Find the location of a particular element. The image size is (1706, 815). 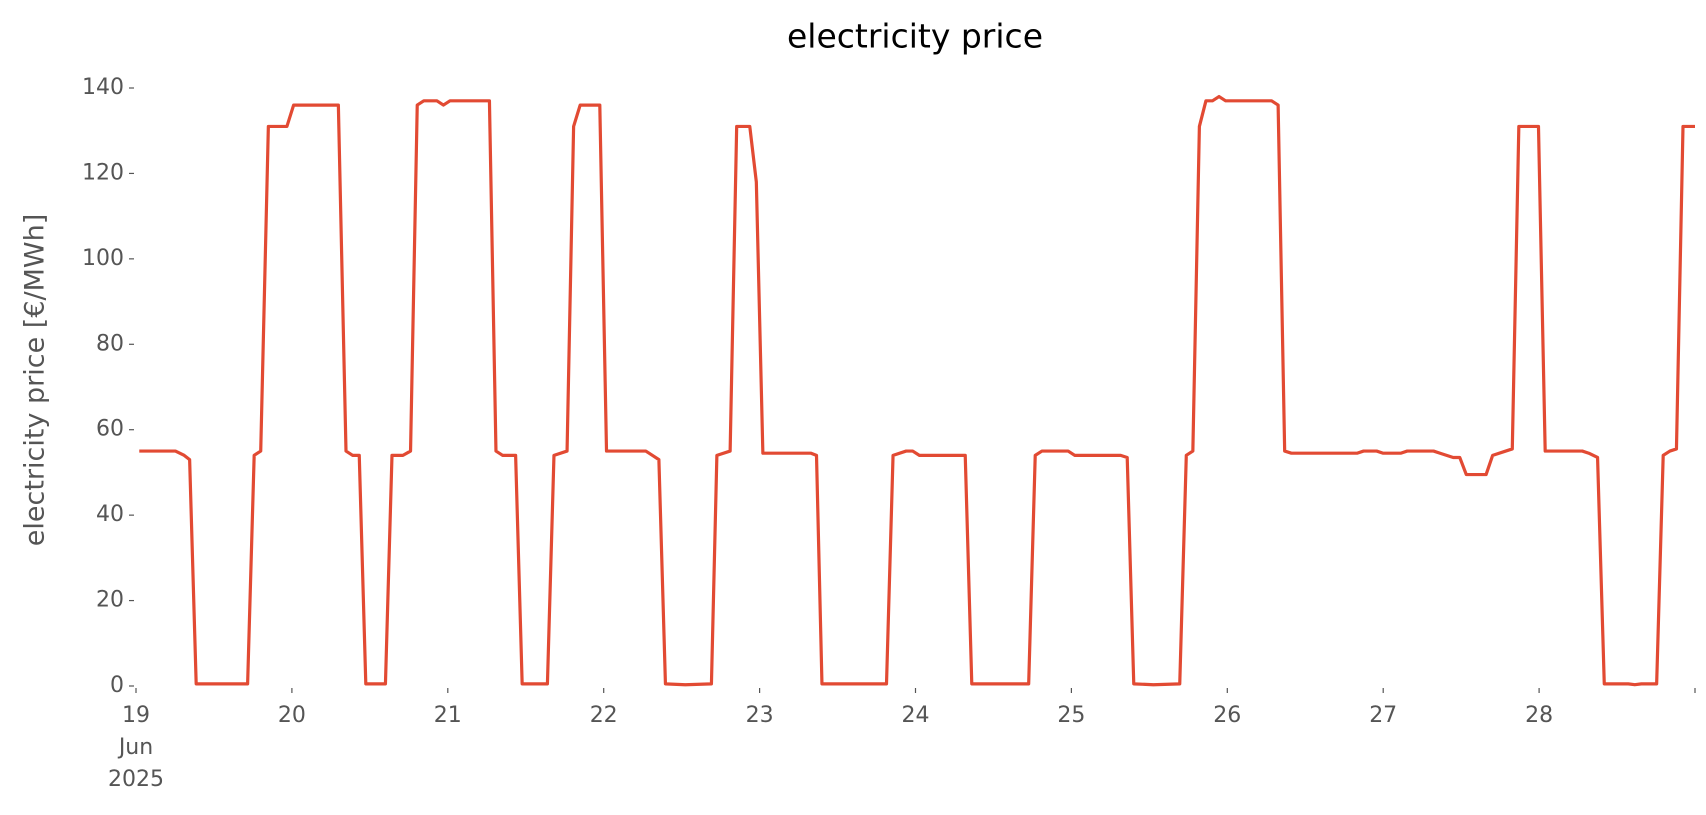

x-tick-label: 27 is located at coordinates (1383, 715).